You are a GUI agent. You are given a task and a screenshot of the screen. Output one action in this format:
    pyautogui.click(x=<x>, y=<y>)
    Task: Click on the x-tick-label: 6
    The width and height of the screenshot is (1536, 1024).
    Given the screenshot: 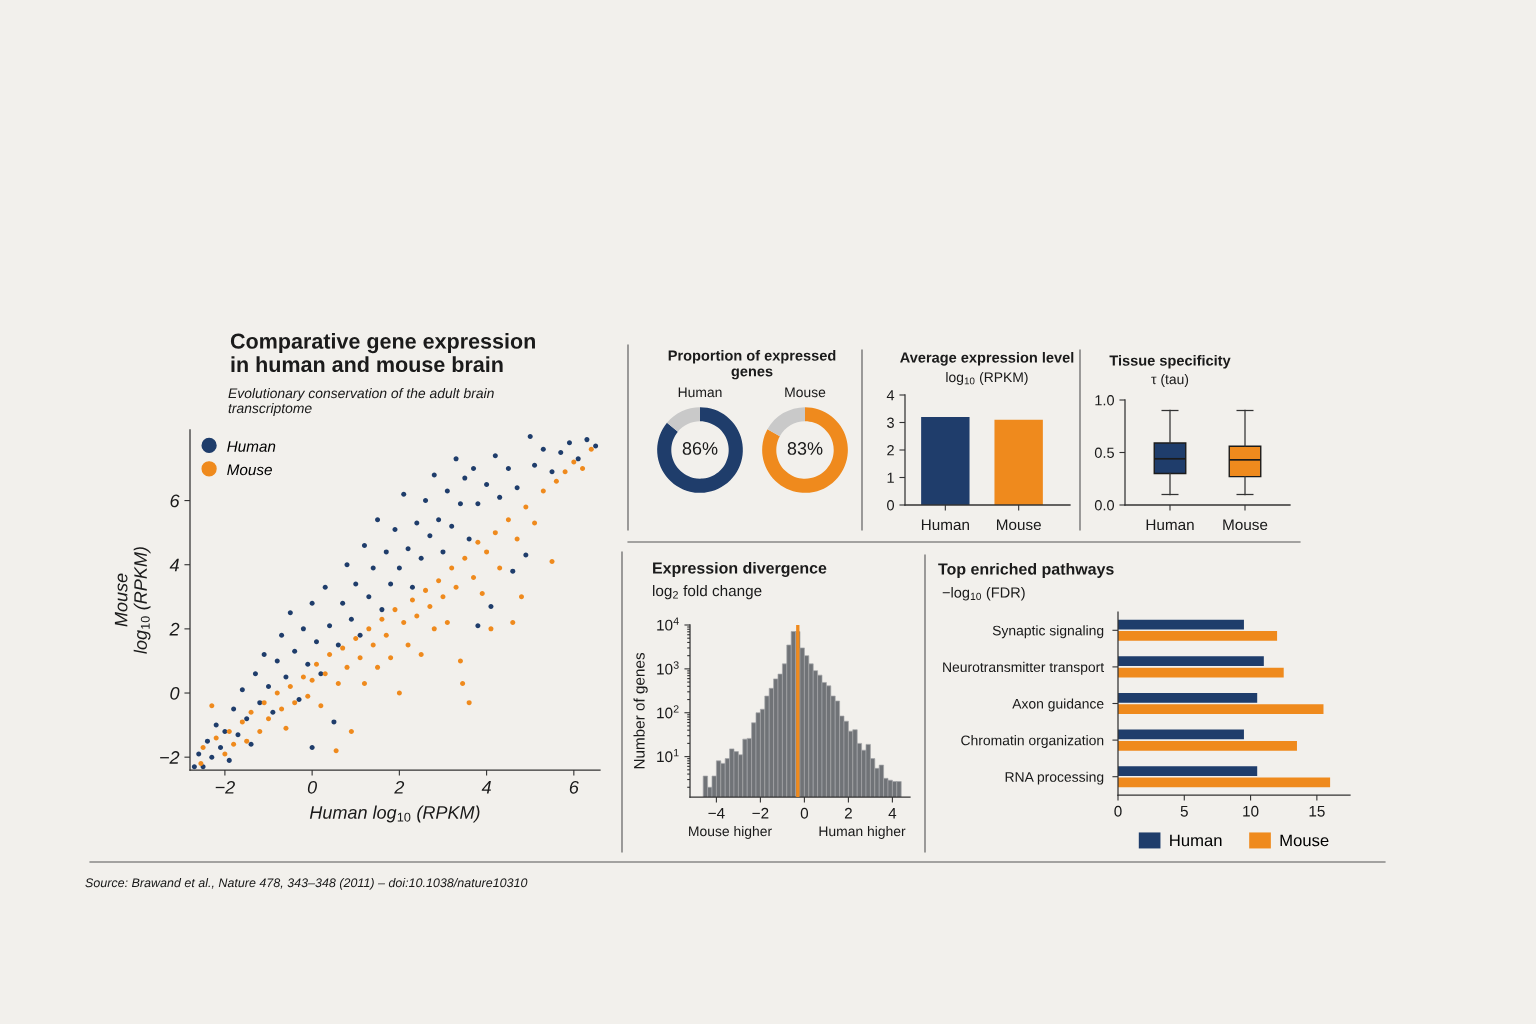 What is the action you would take?
    pyautogui.click(x=574, y=787)
    